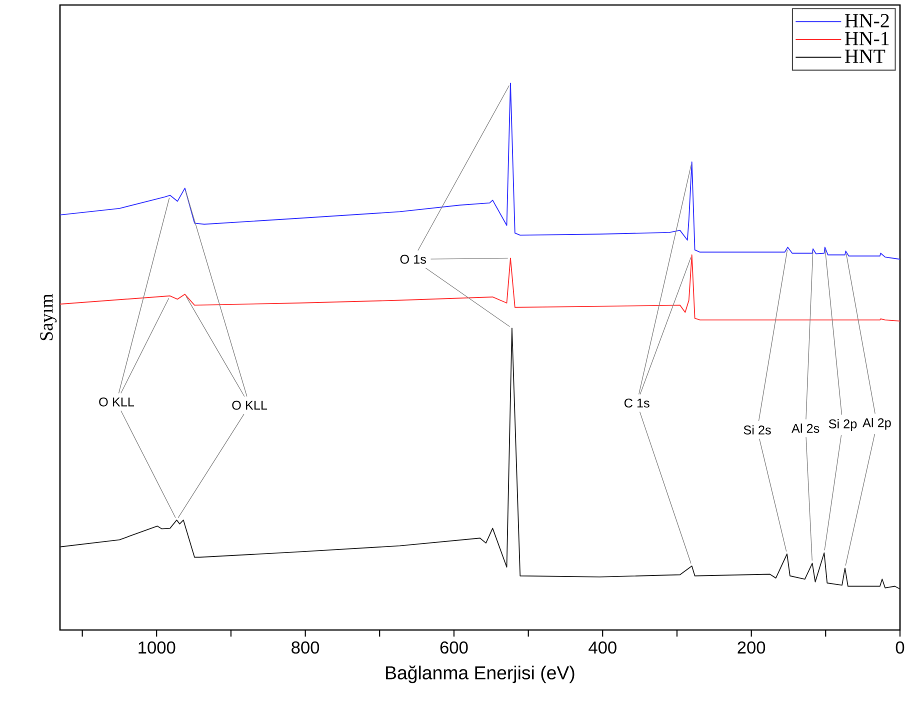 This screenshot has width=906, height=717. Describe the element at coordinates (157, 647) in the screenshot. I see `x-tick-label: 1000` at that location.